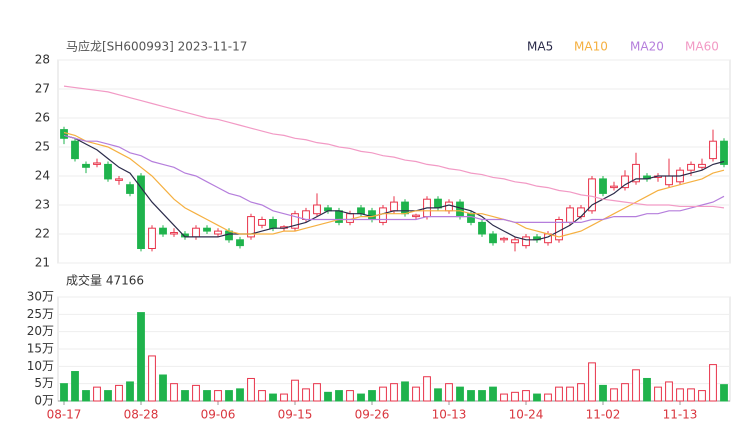 Image resolution: width=740 pixels, height=444 pixels. Describe the element at coordinates (42, 147) in the screenshot. I see `y-tick-label: 25` at that location.